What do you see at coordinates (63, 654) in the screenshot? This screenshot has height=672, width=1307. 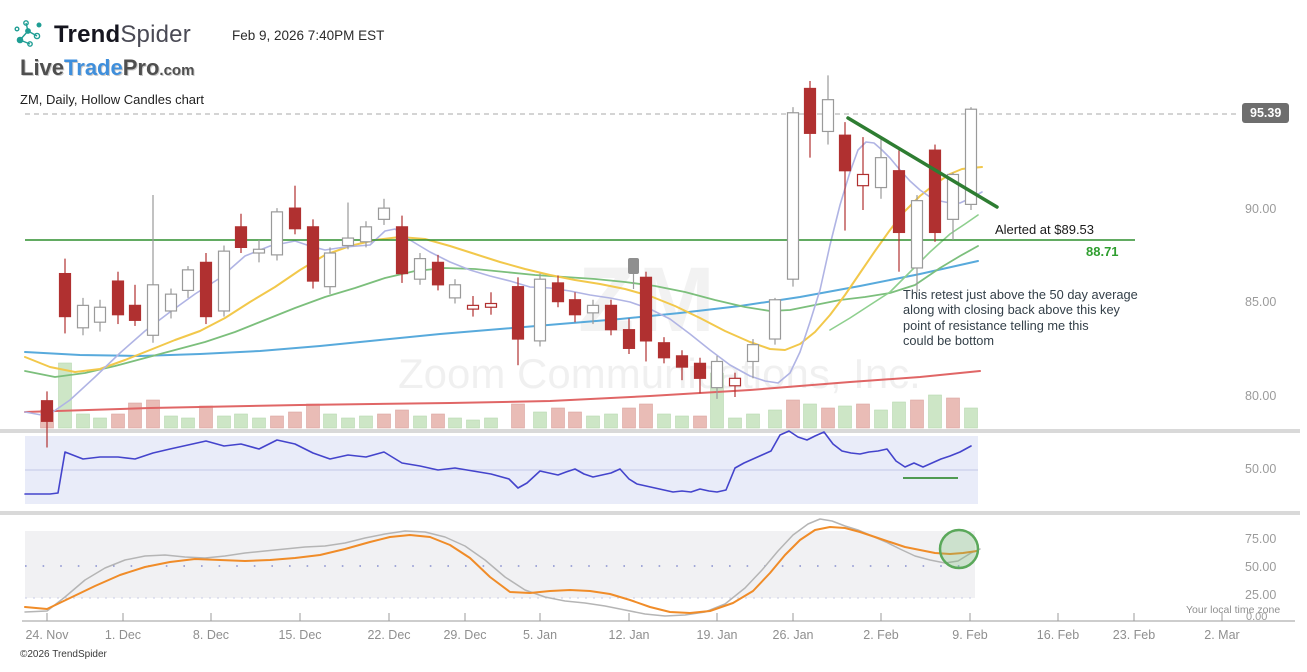 I see `copyright-text: ©2026 TrendSpider` at bounding box center [63, 654].